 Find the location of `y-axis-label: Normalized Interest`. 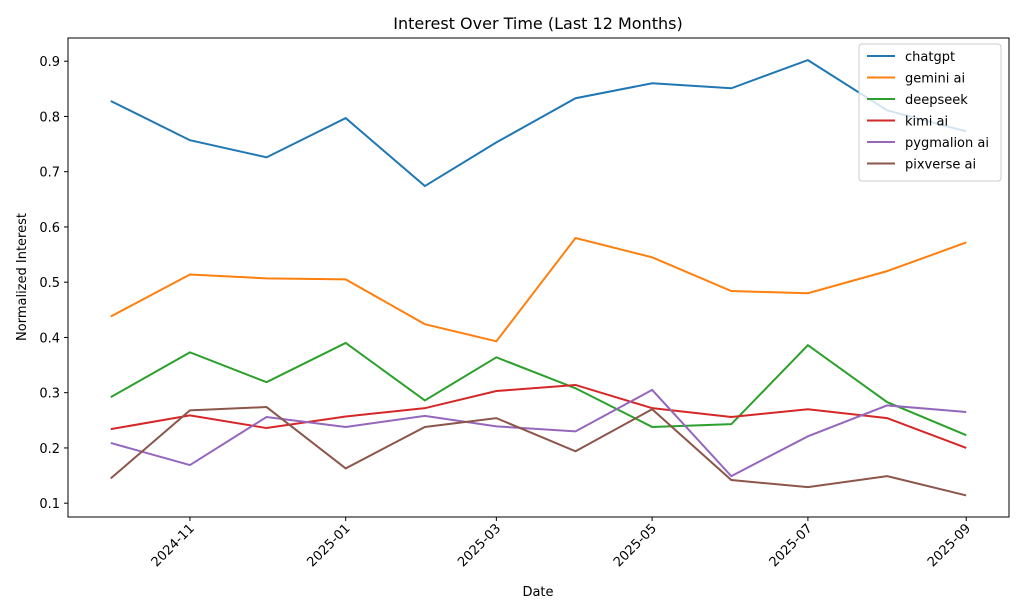

y-axis-label: Normalized Interest is located at coordinates (22, 277).